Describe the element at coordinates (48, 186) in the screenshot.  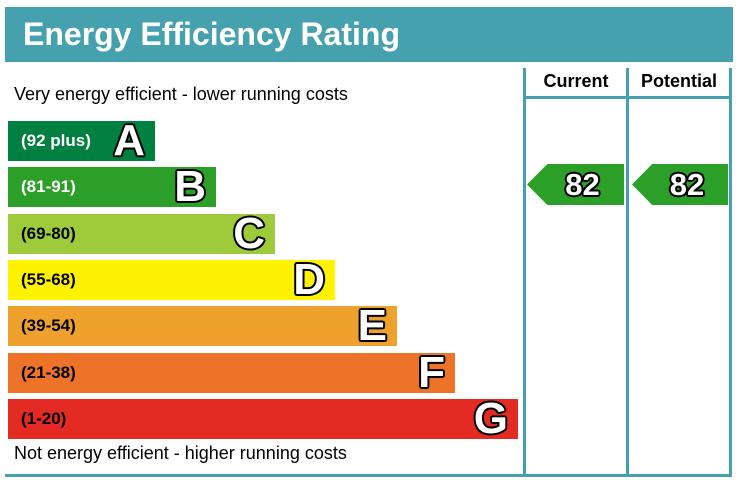
I see `band-range-b: (81-91)` at that location.